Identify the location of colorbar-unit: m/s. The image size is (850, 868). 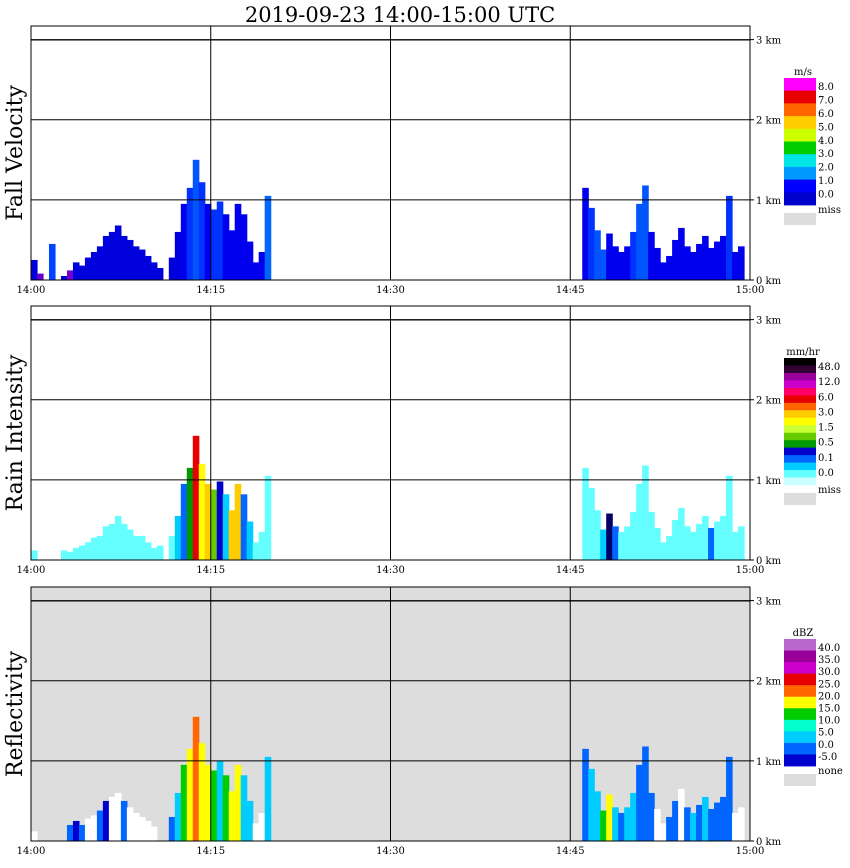
(803, 72).